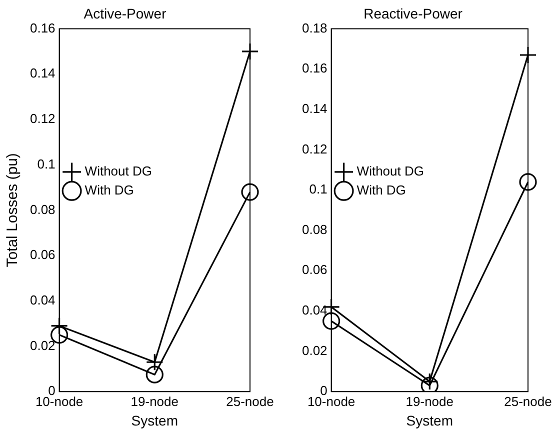 Image resolution: width=556 pixels, height=434 pixels. What do you see at coordinates (413, 13) in the screenshot?
I see `chart-title: Reactive-Power` at bounding box center [413, 13].